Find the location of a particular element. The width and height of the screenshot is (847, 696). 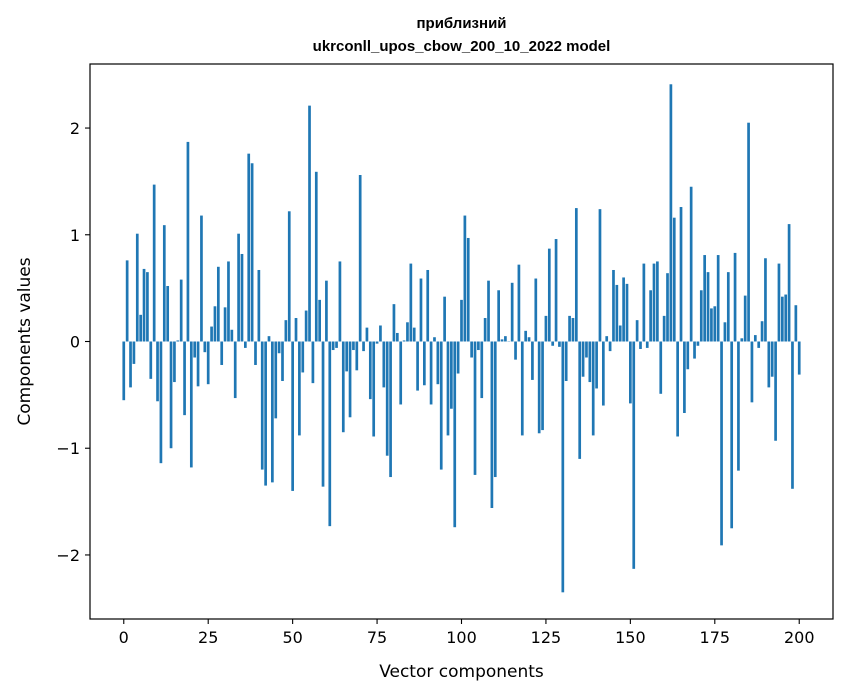

x-tick-label: 200 is located at coordinates (799, 637).